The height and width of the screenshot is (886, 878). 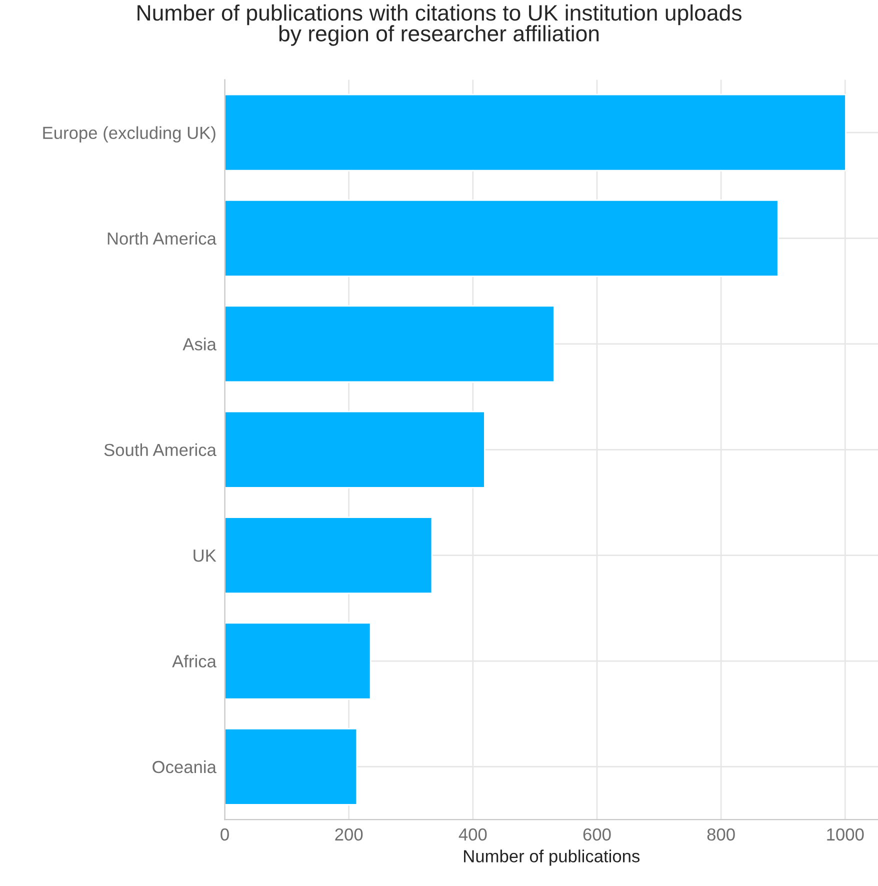 What do you see at coordinates (199, 344) in the screenshot?
I see `y-tick-label: Asia` at bounding box center [199, 344].